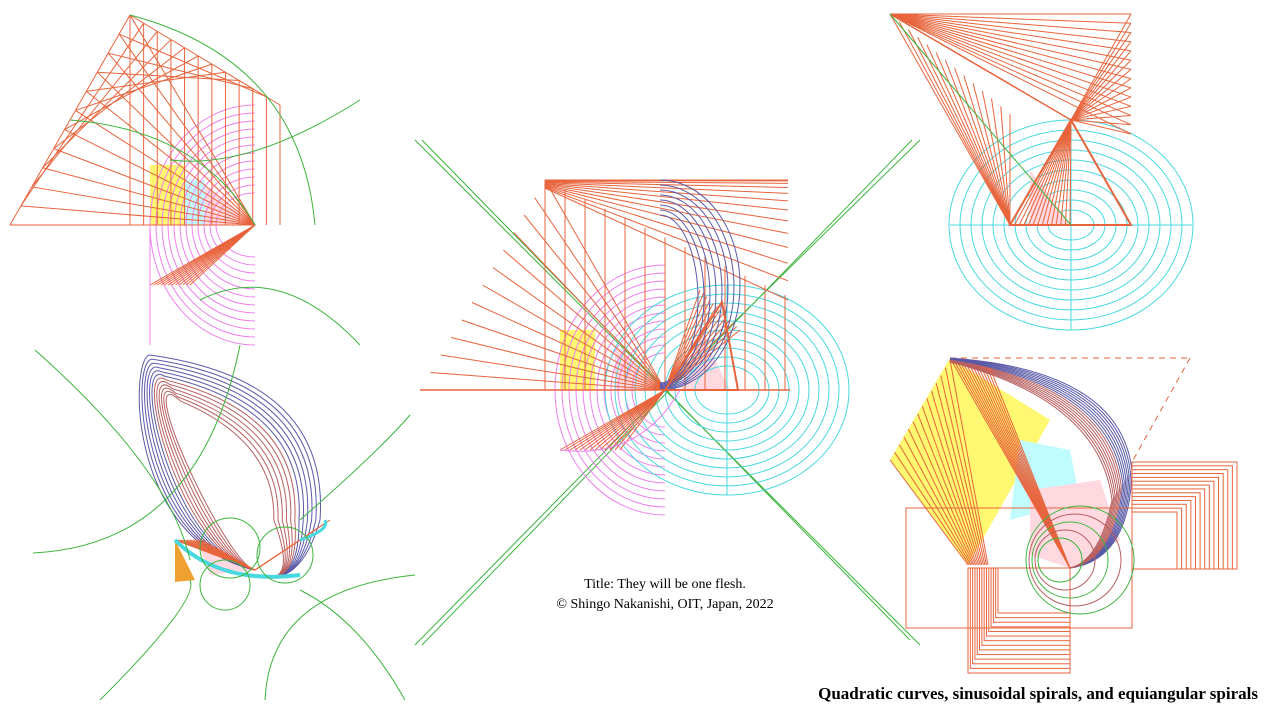 This screenshot has width=1280, height=720. I want to click on green-line, so click(980, 119).